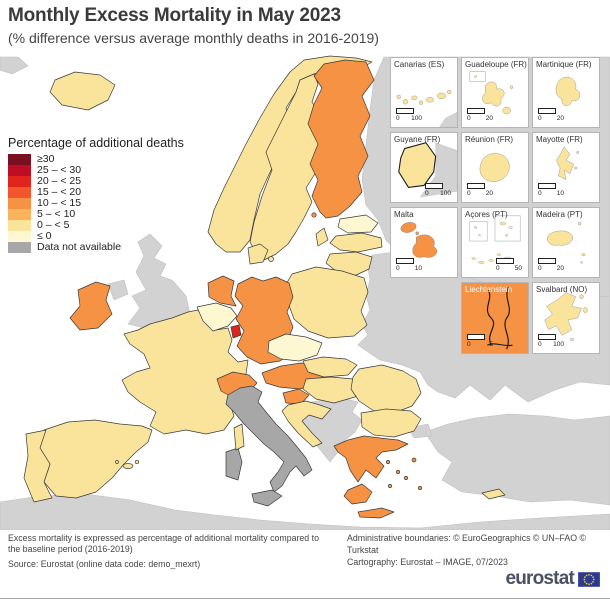 The height and width of the screenshot is (604, 610). Describe the element at coordinates (358, 494) in the screenshot. I see `region-peloponnese` at that location.